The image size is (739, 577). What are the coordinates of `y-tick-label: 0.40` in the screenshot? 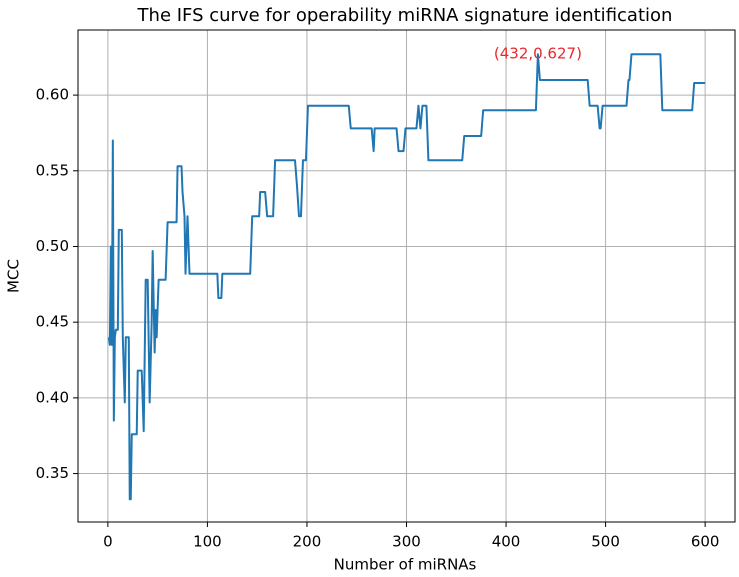 It's located at (52, 397).